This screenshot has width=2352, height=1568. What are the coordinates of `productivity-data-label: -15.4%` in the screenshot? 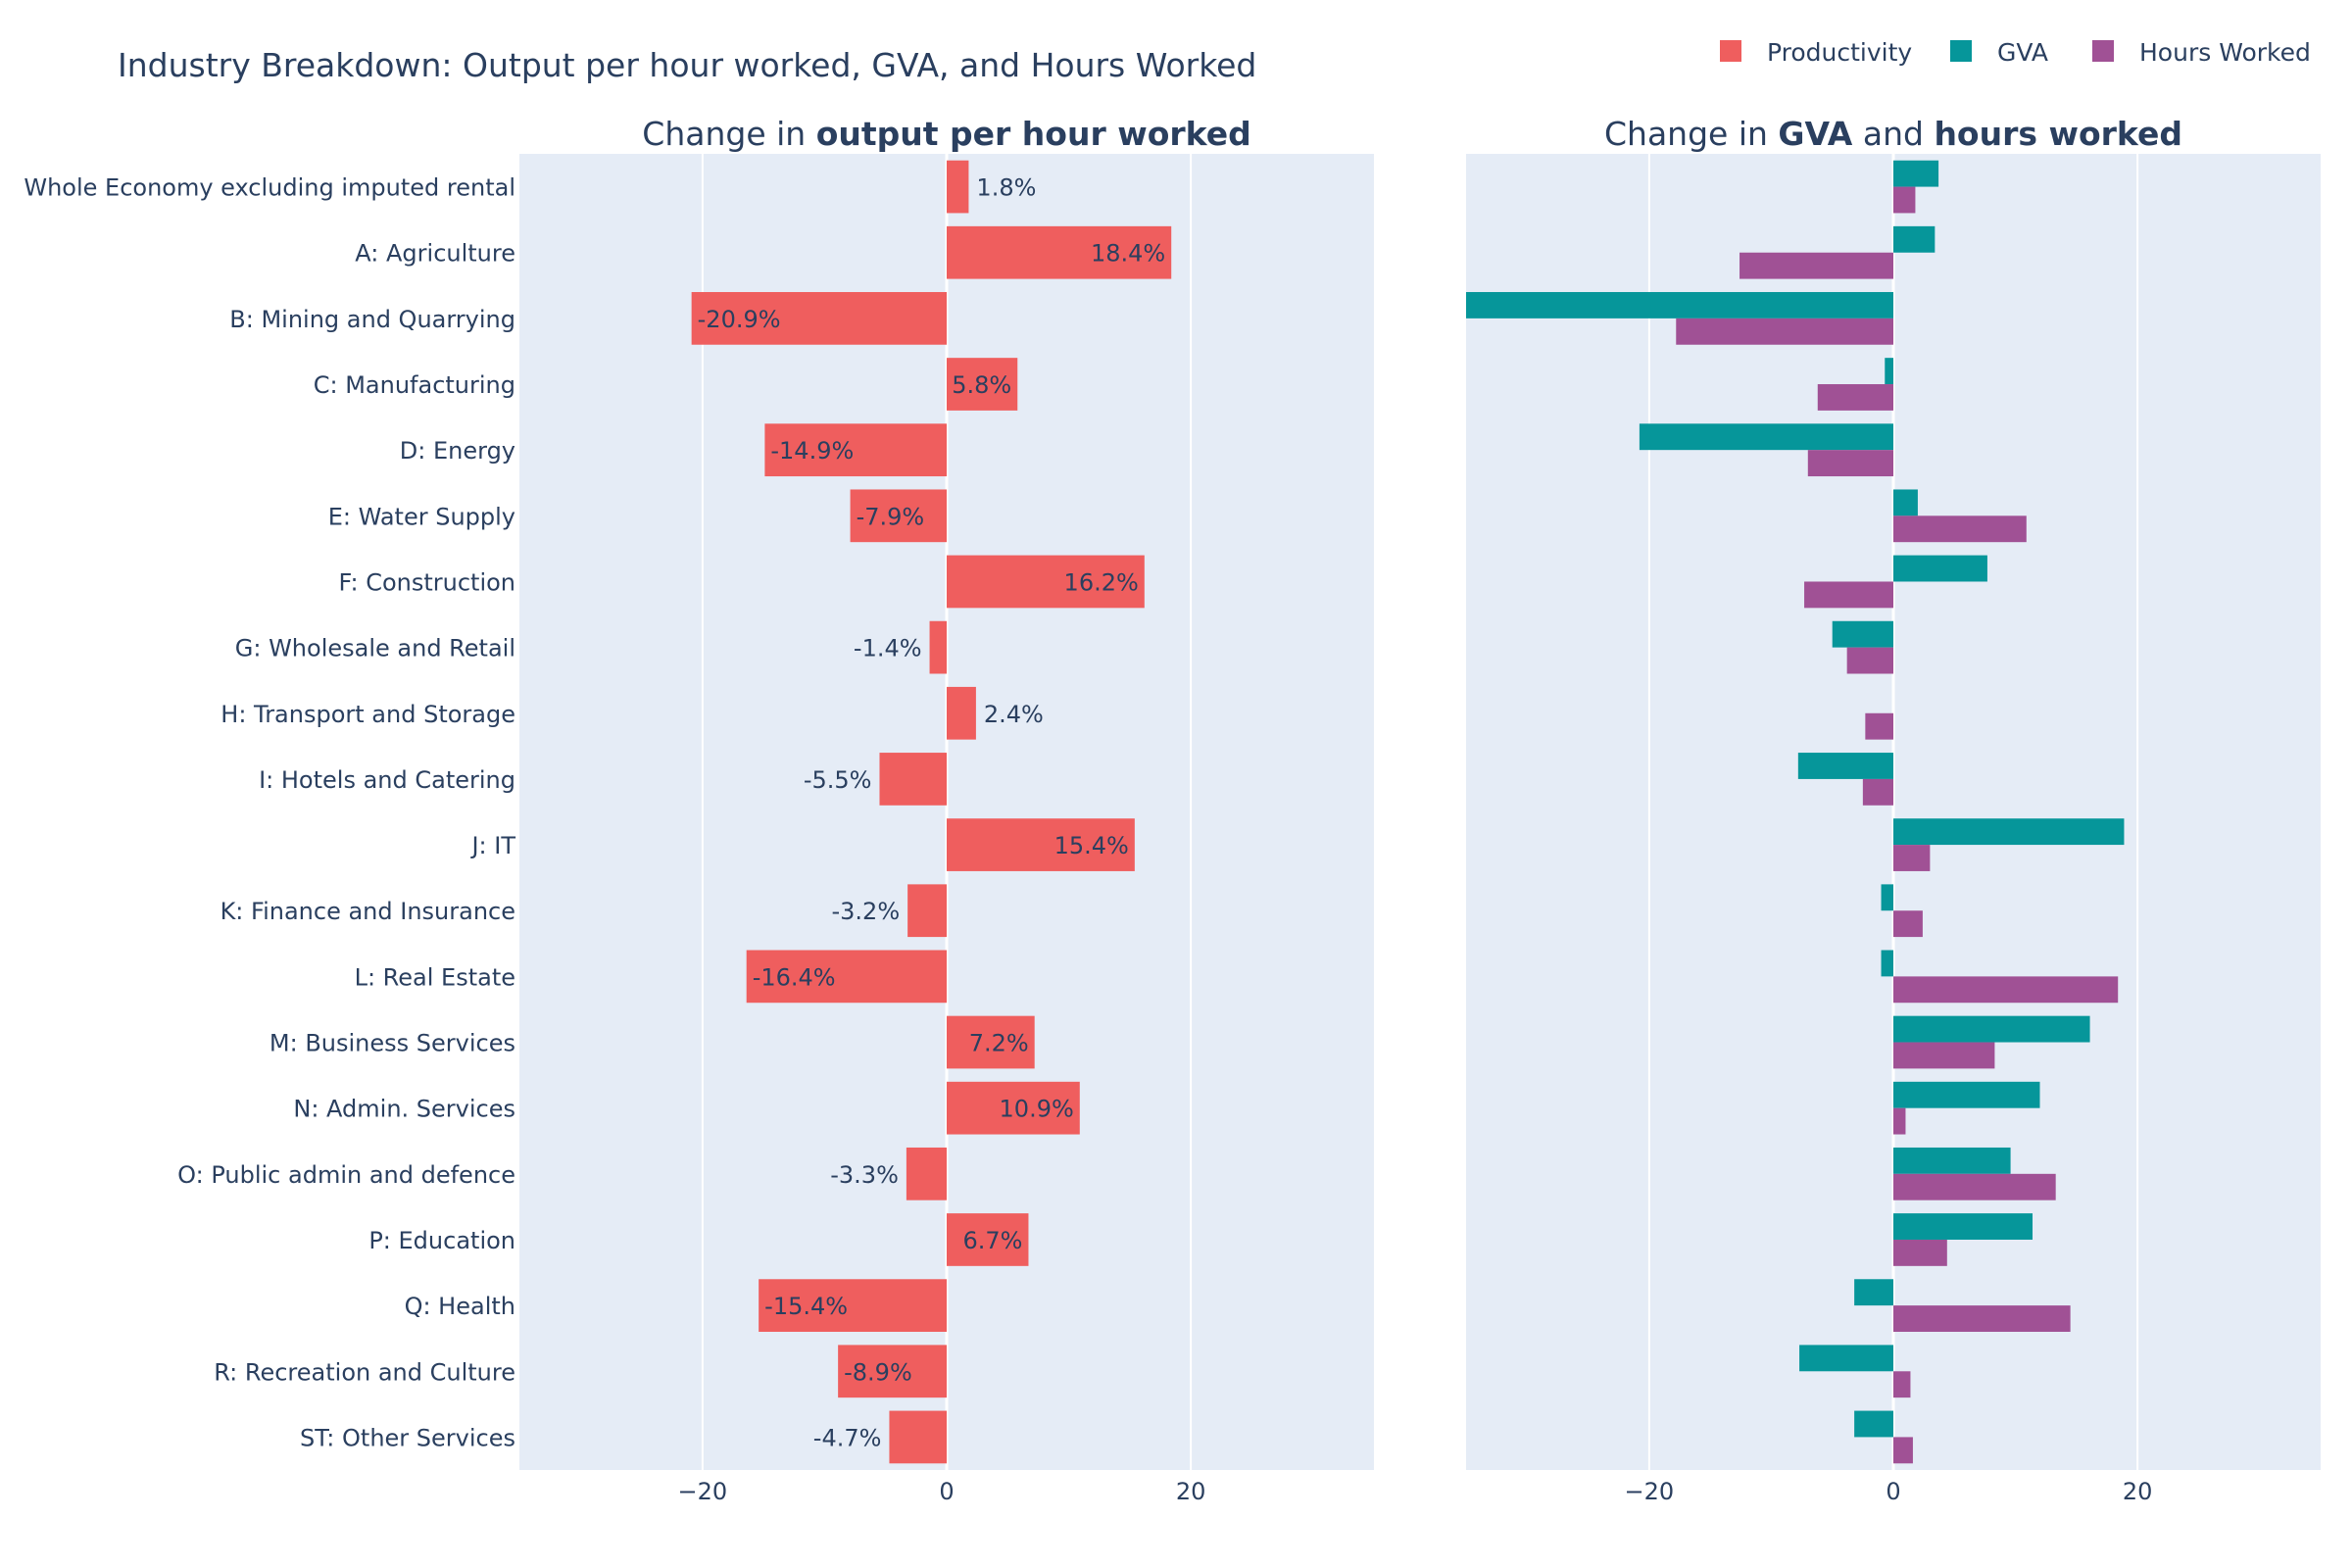 It's located at (806, 1306).